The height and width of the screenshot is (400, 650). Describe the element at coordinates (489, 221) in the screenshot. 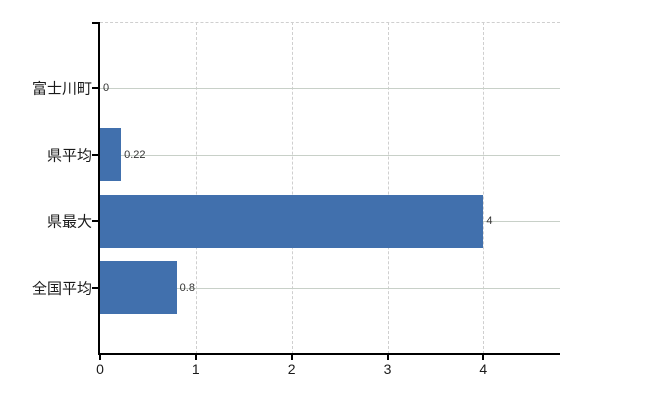

I see `bar-value-label: 4` at that location.